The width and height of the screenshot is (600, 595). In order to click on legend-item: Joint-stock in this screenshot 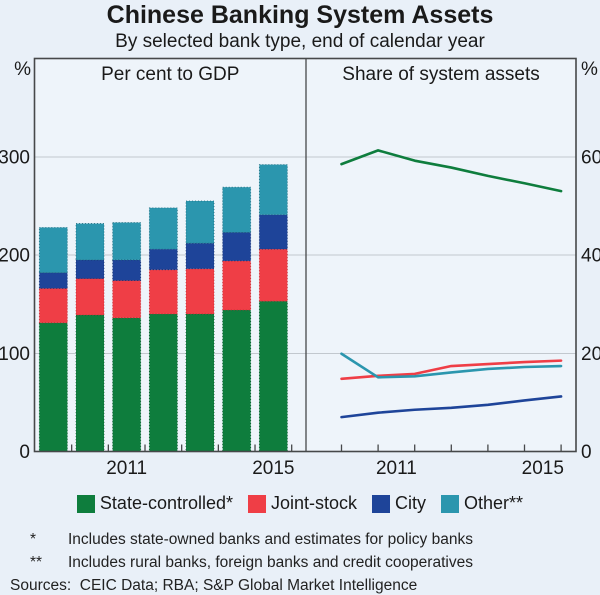, I will do `click(302, 503)`.